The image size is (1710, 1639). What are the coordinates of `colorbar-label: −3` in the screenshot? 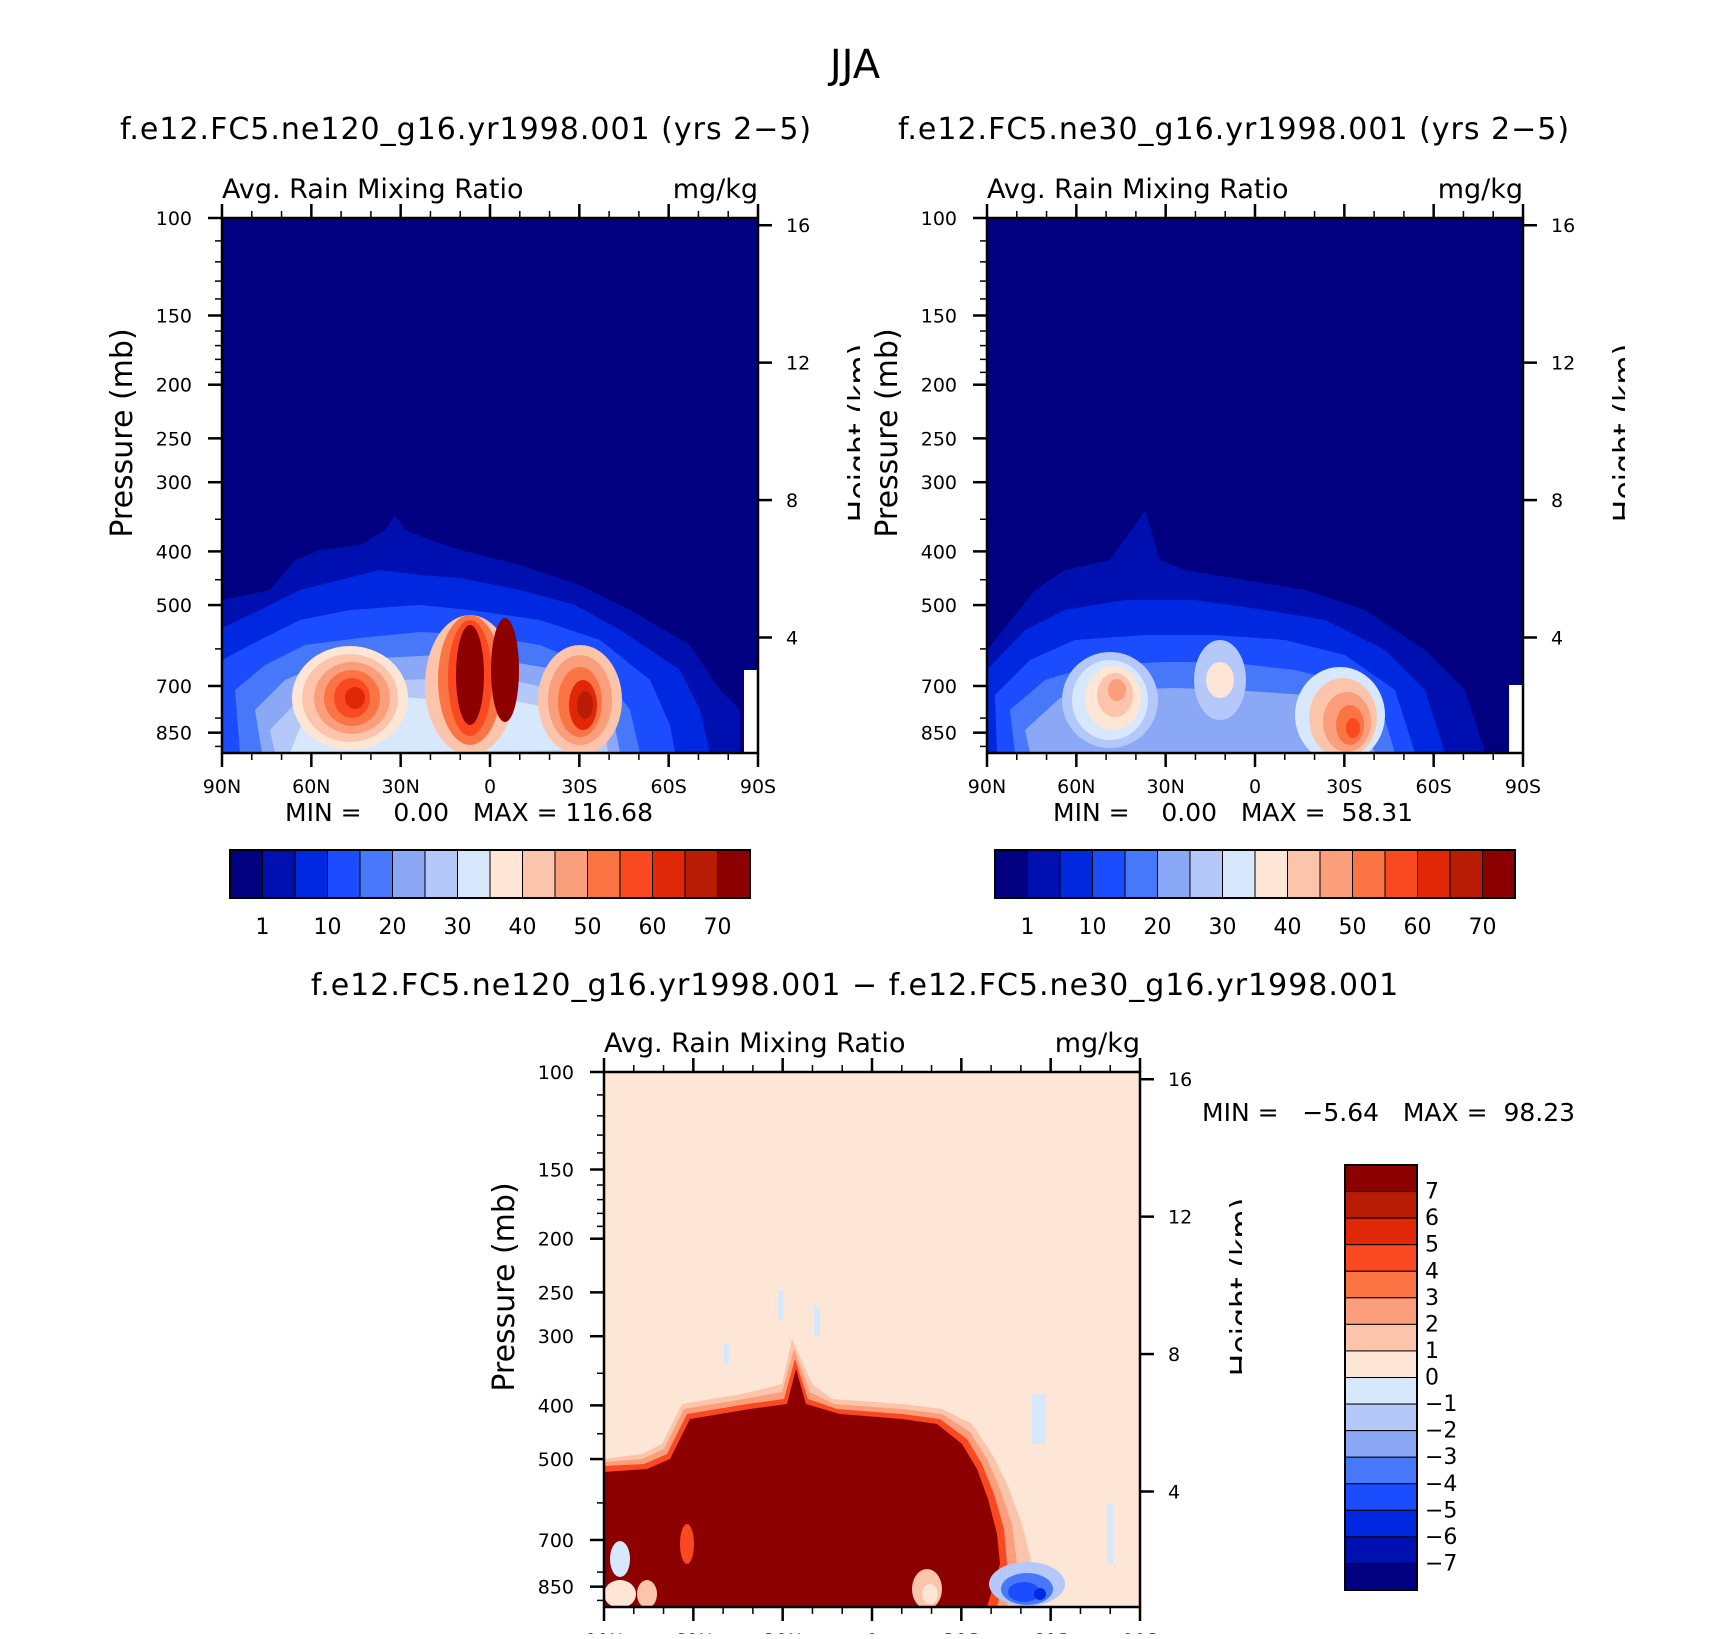 It's located at (1441, 1457).